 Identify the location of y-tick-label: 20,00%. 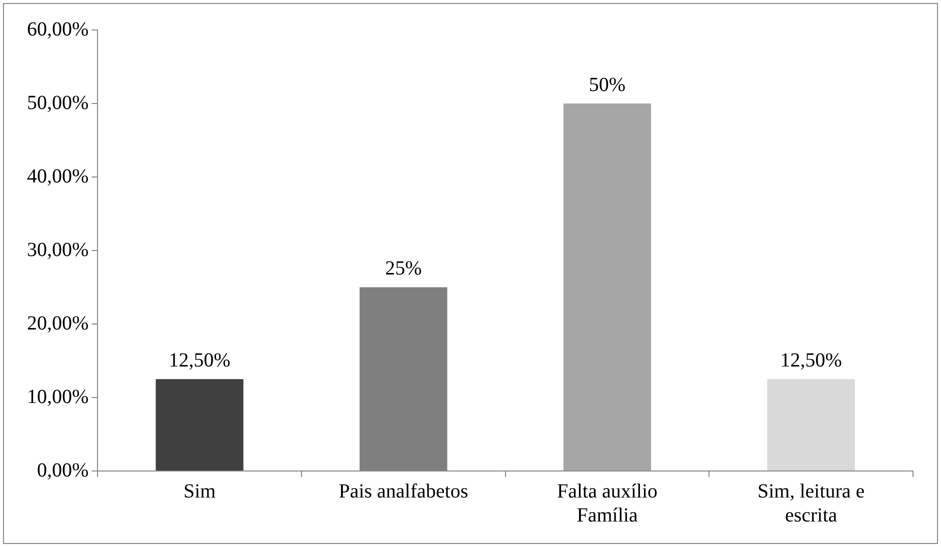
(57, 323).